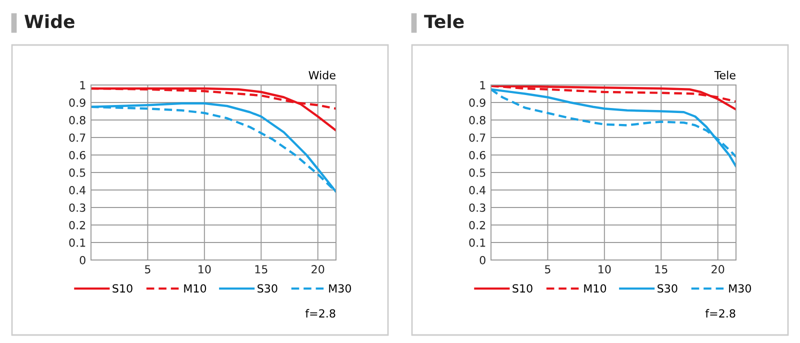 Image resolution: width=800 pixels, height=343 pixels. Describe the element at coordinates (444, 21) in the screenshot. I see `chart-title: Tele` at that location.